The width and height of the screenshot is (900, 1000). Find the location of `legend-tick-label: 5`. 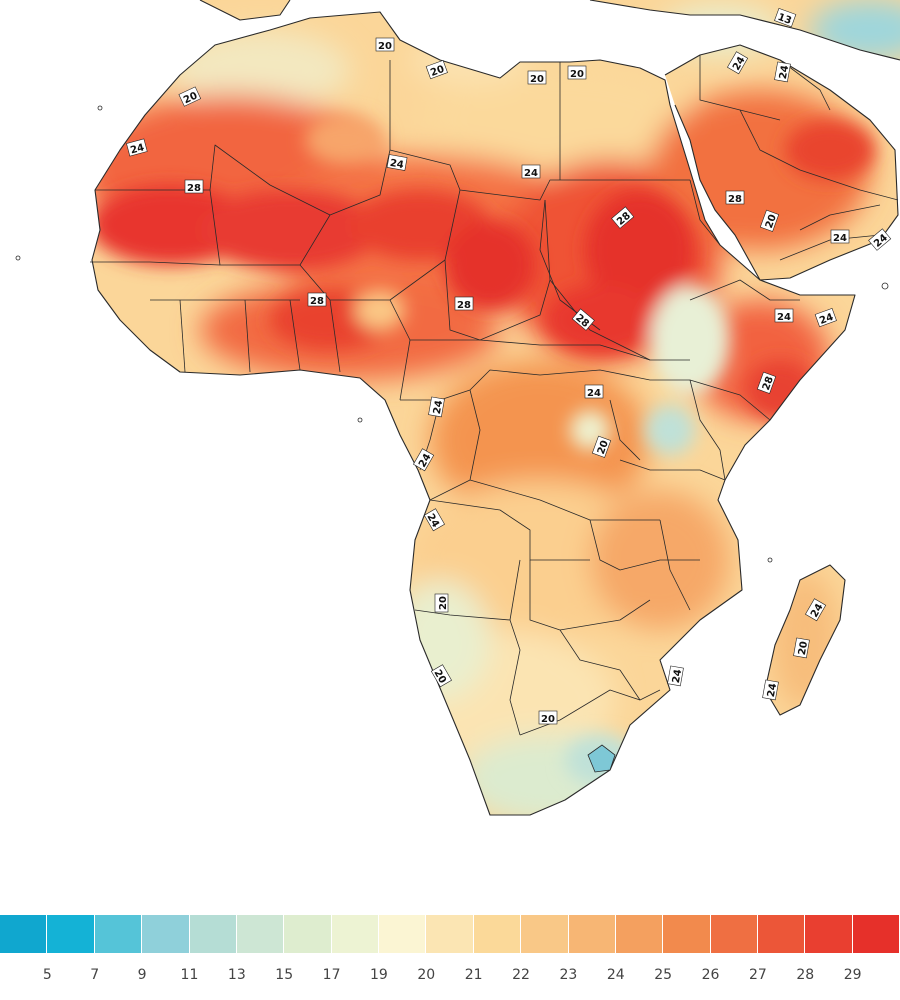

legend-tick-label: 5 is located at coordinates (47, 975).